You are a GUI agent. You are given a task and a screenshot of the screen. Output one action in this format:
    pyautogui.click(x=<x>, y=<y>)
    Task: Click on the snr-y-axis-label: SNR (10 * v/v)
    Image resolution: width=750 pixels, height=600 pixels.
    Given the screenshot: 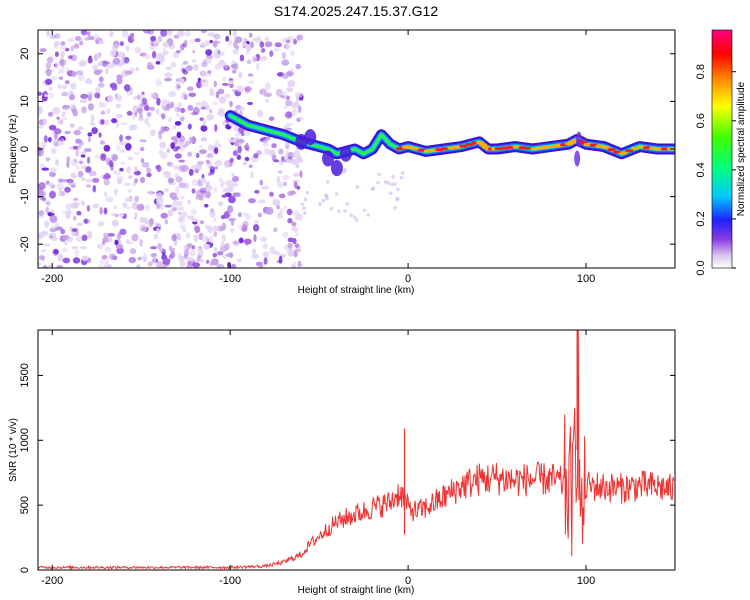 What is the action you would take?
    pyautogui.click(x=13, y=450)
    